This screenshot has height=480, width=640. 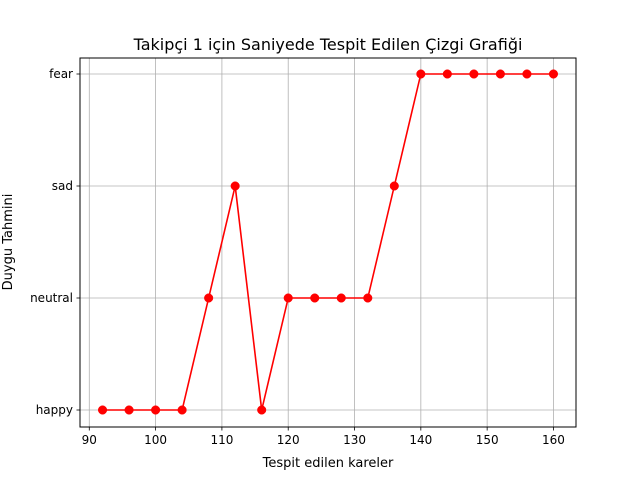 What do you see at coordinates (155, 440) in the screenshot?
I see `x-tick-label: 100` at bounding box center [155, 440].